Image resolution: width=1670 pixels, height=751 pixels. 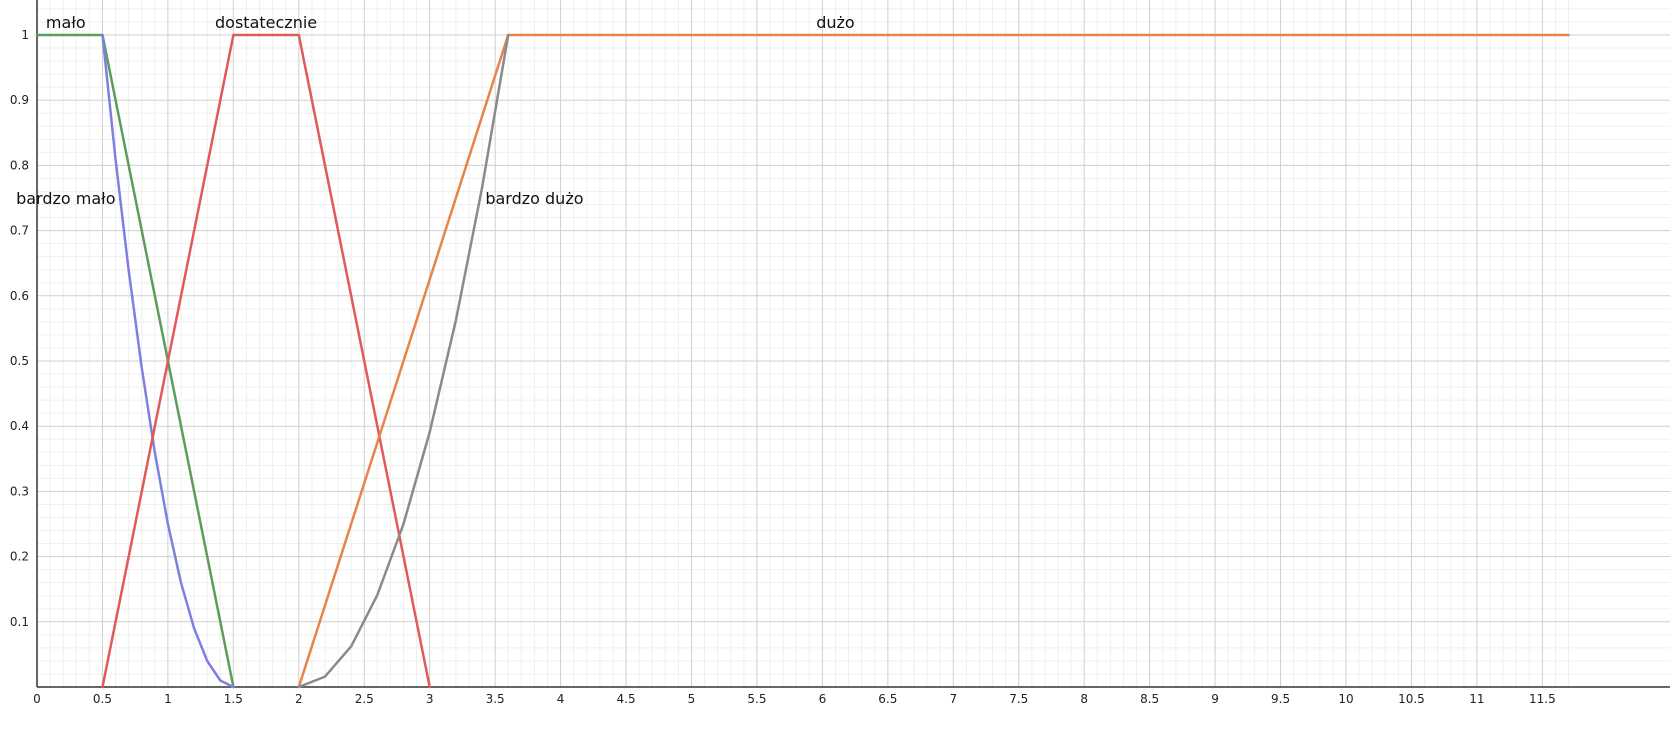 I want to click on y-tick-label: 0.5, so click(x=19, y=361).